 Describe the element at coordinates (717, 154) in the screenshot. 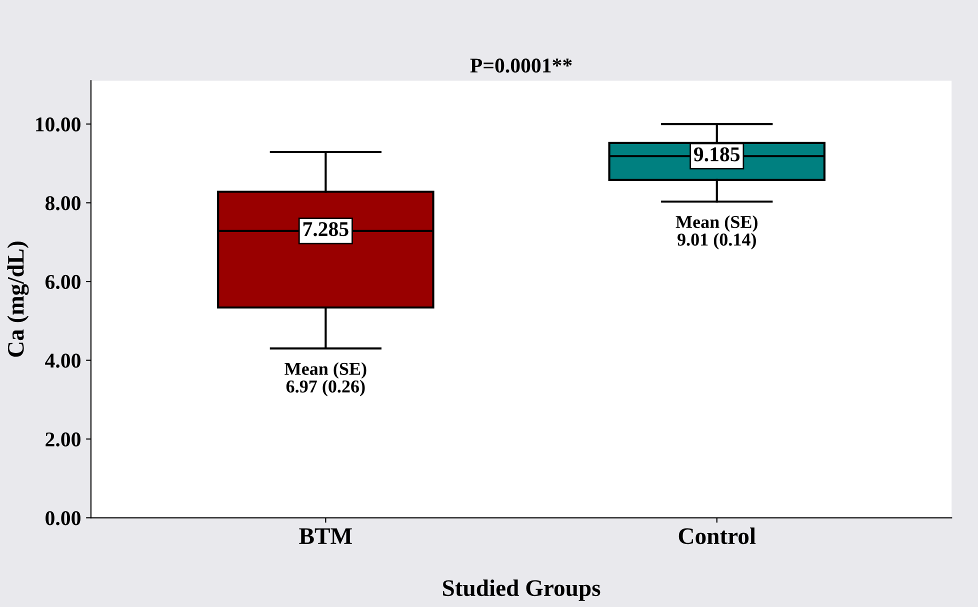

I see `annotation: 9.185` at that location.